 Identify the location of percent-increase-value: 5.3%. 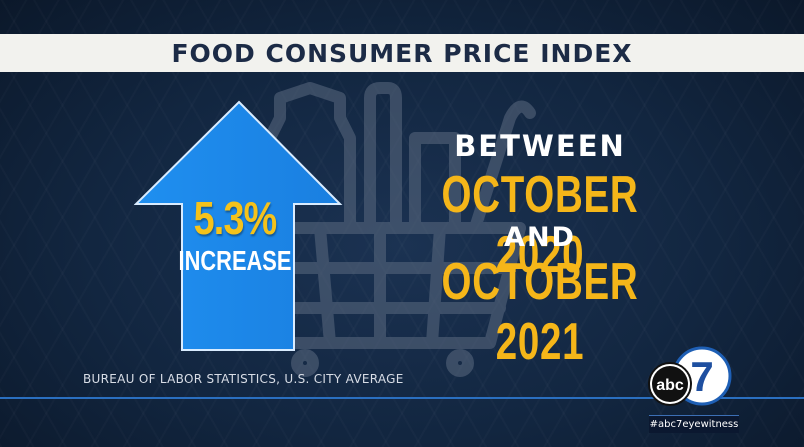
(235, 218).